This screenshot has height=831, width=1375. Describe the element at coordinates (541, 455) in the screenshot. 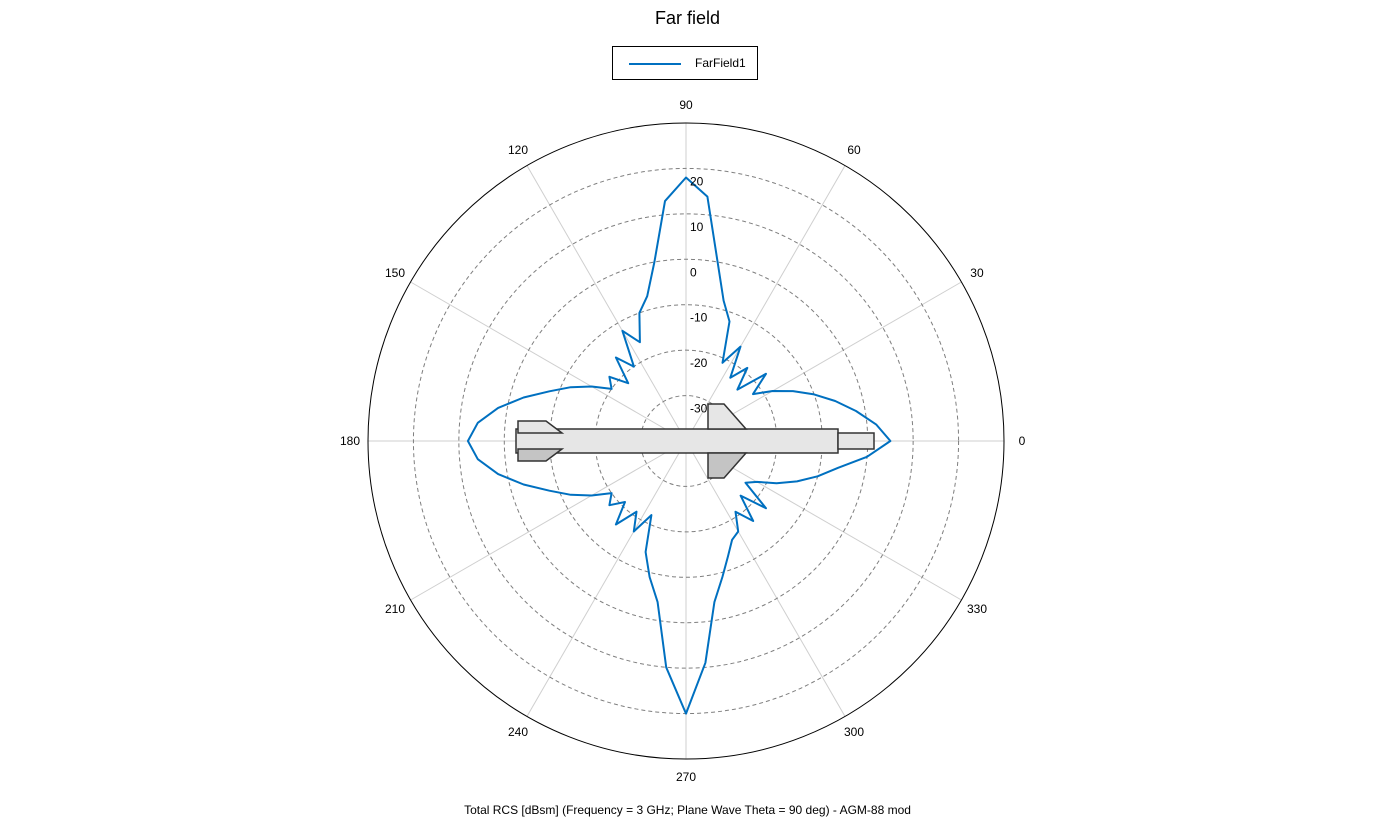

I see `missile-tail-fin-lower` at that location.